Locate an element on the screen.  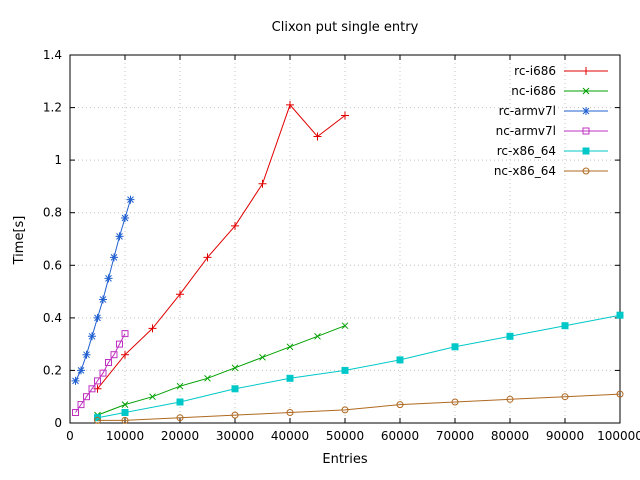
series-rc-armv7l is located at coordinates (103, 290).